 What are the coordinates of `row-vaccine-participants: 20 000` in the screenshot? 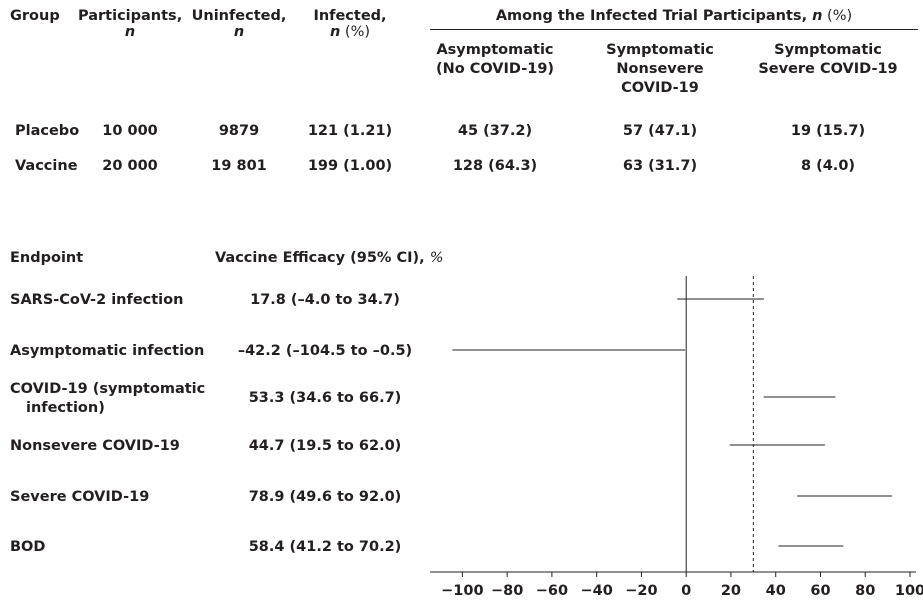 It's located at (130, 166).